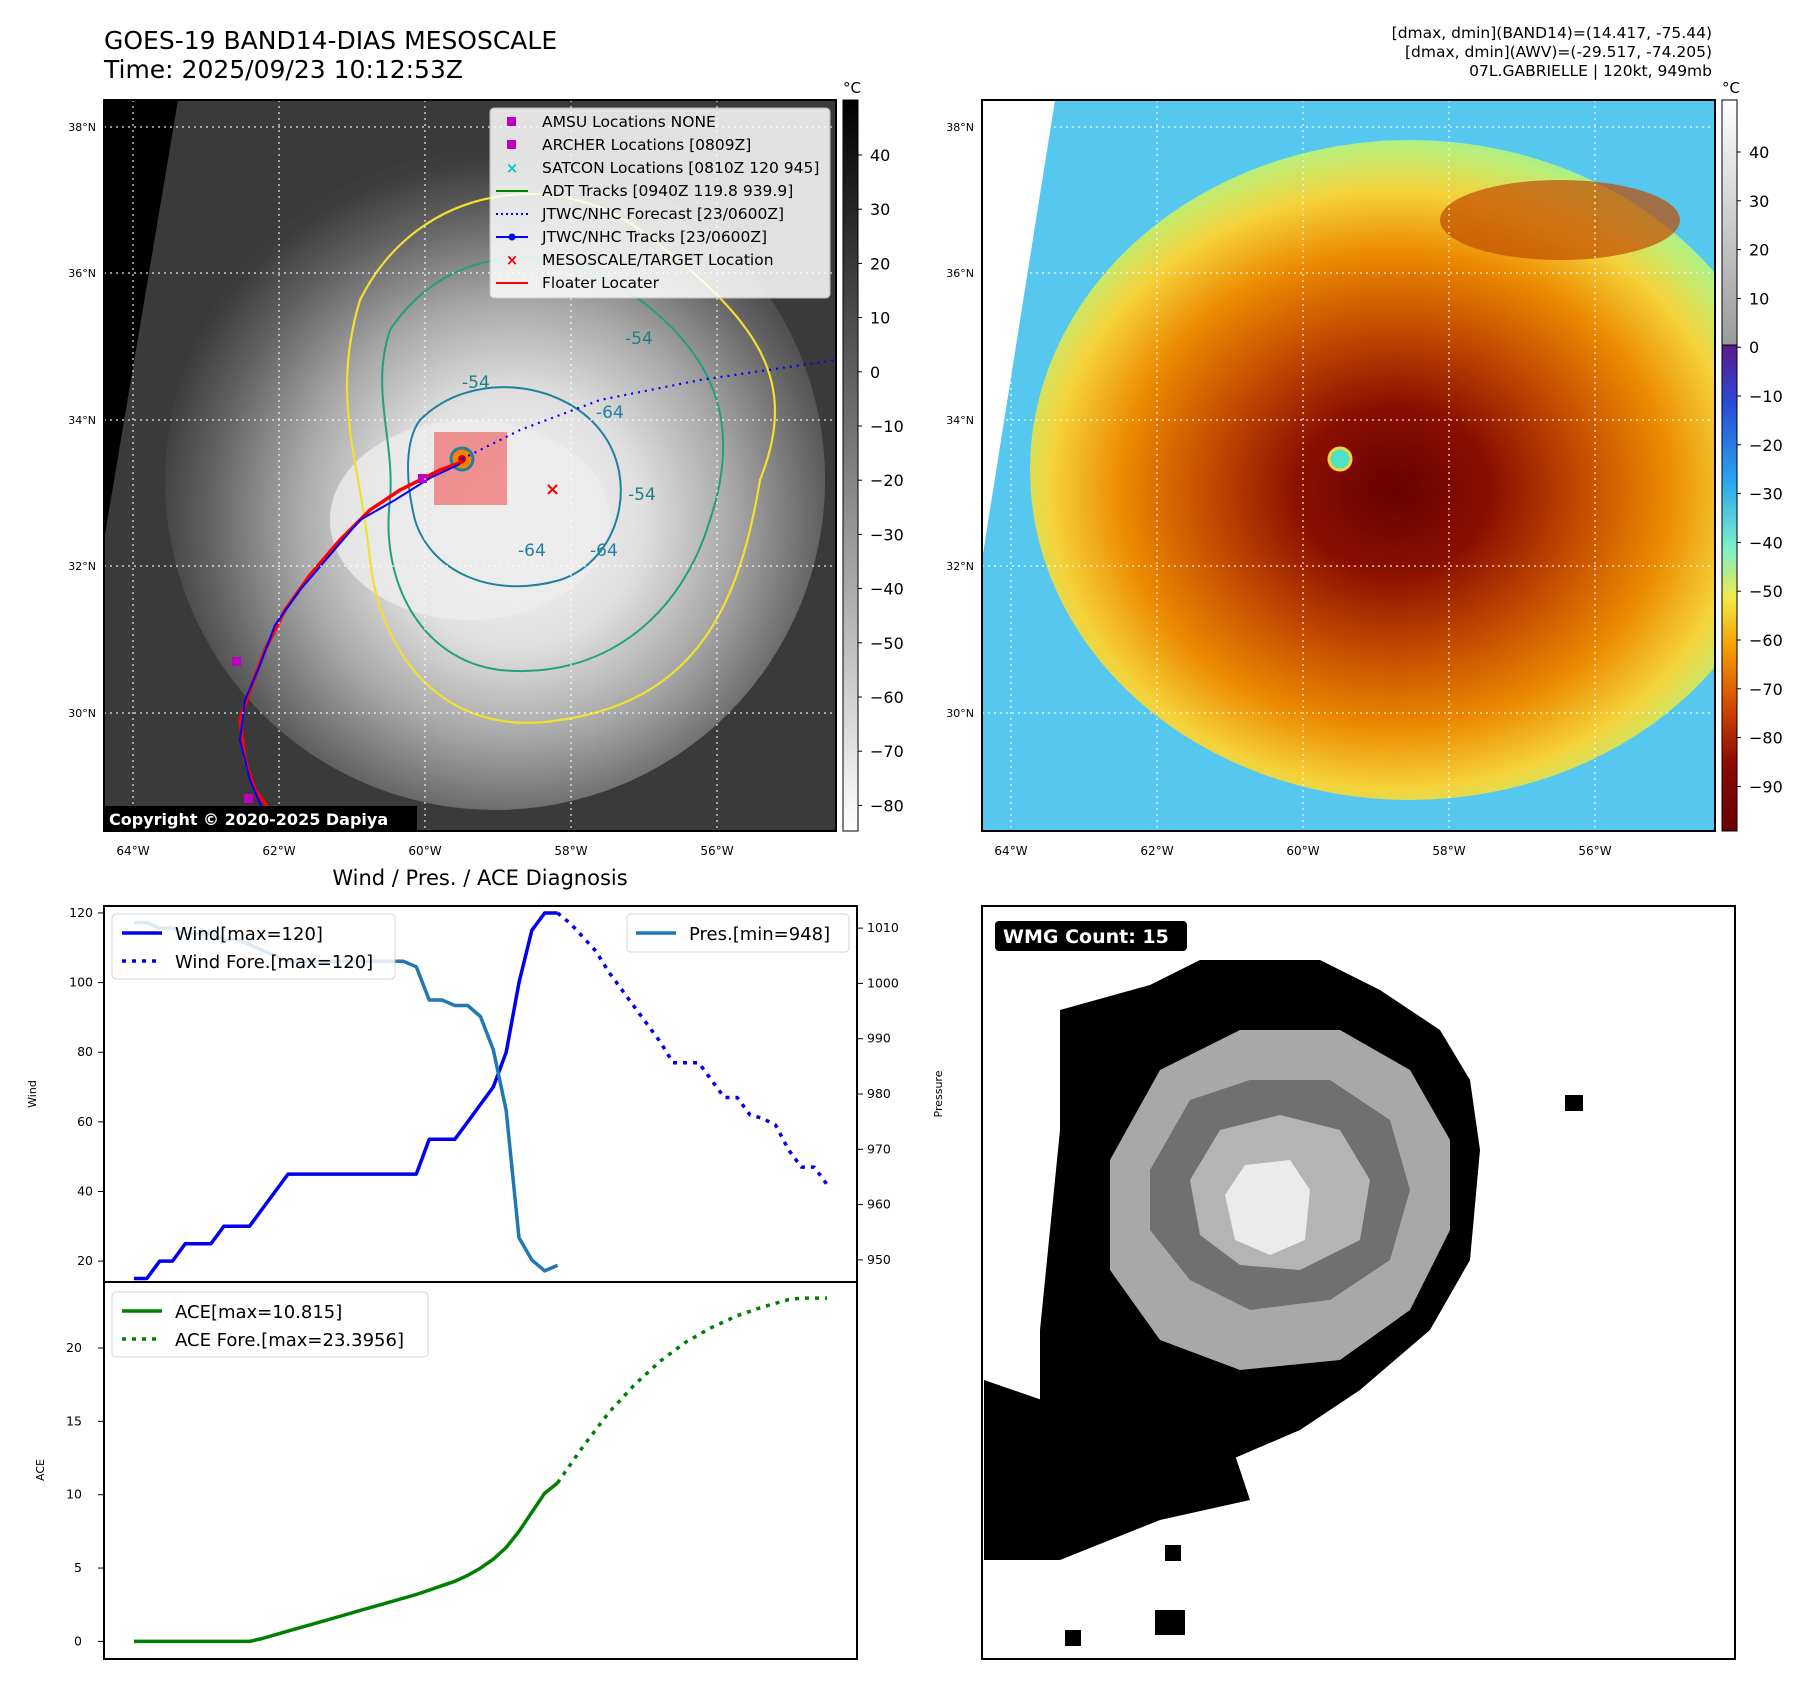 The height and width of the screenshot is (1690, 1797). What do you see at coordinates (639, 339) in the screenshot?
I see `contour-label-1: -54` at bounding box center [639, 339].